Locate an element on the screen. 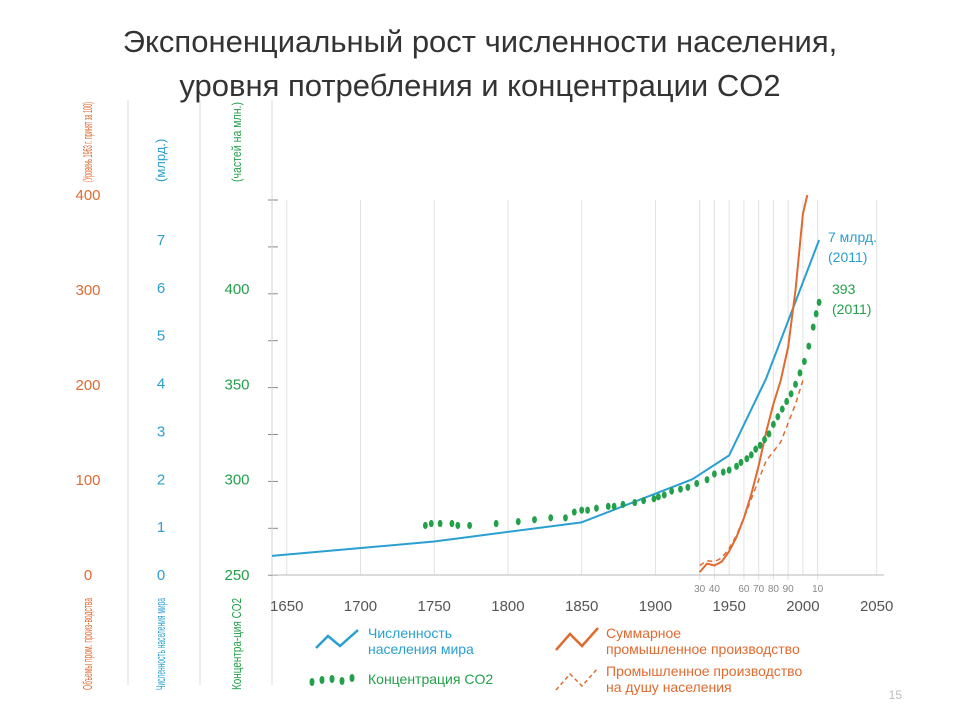  title-line-2: уровня потребления и концентрации CO2 is located at coordinates (480, 85).